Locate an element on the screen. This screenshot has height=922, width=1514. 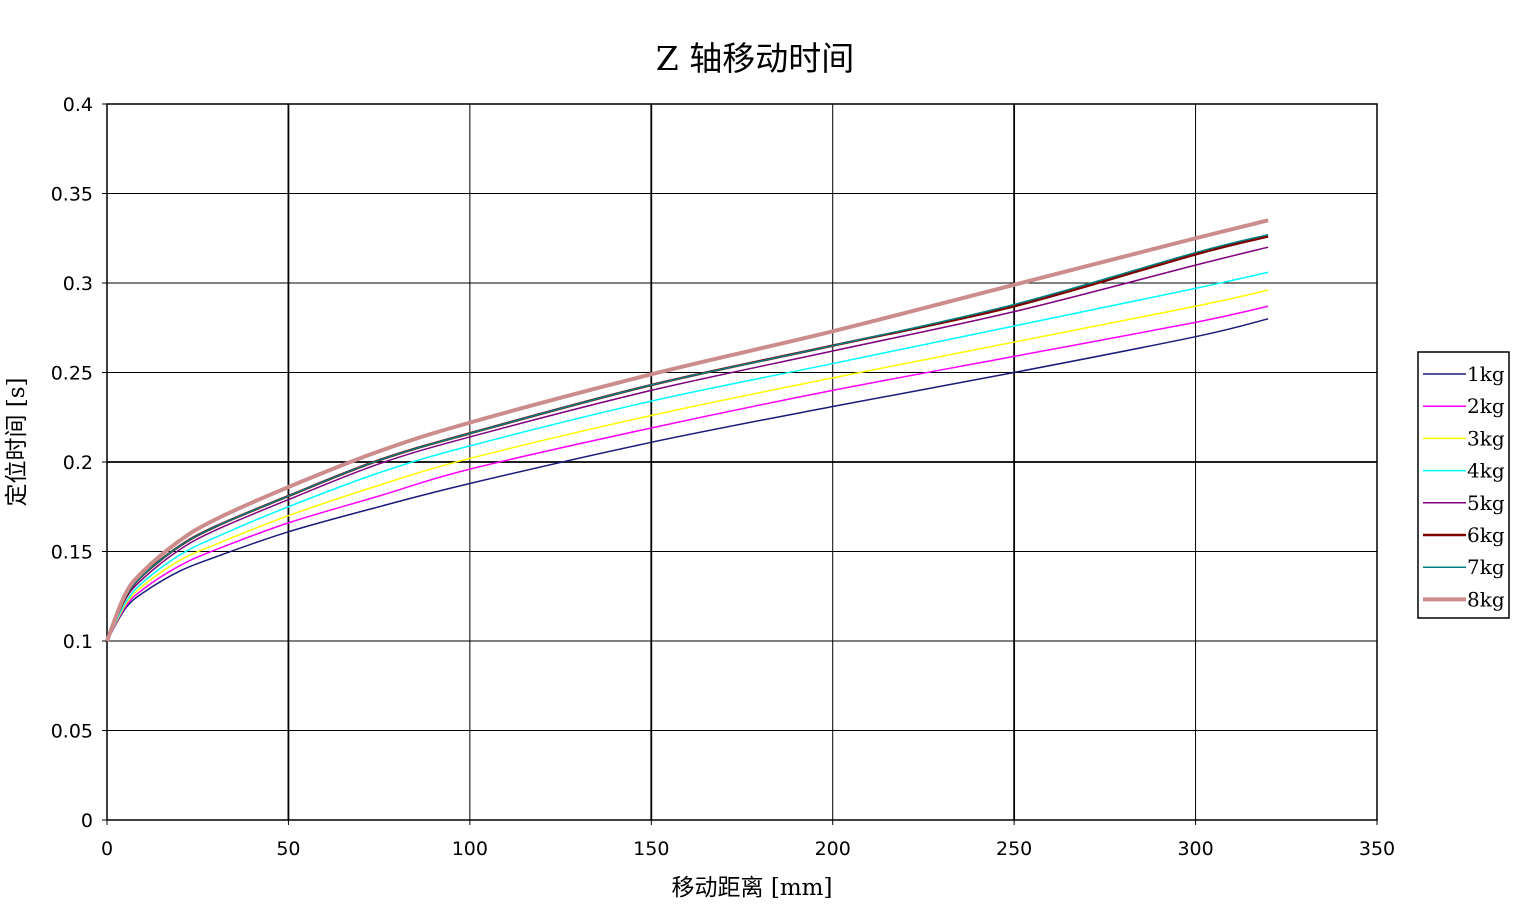
legend-label: 5kg is located at coordinates (1486, 503).